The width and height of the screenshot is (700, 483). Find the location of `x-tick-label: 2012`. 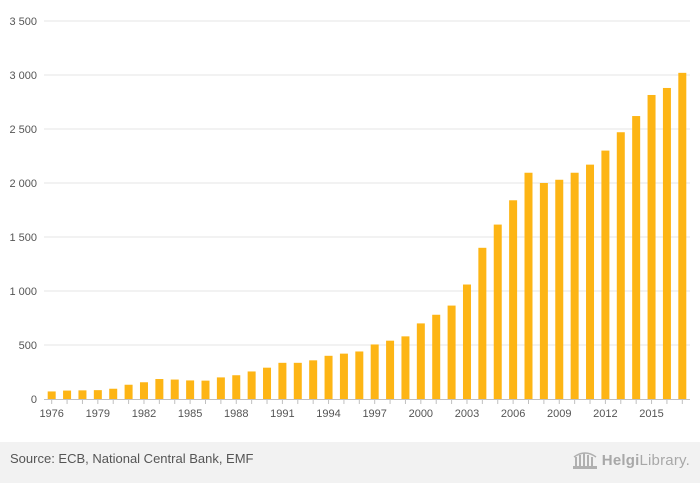

x-tick-label: 2012 is located at coordinates (605, 414).